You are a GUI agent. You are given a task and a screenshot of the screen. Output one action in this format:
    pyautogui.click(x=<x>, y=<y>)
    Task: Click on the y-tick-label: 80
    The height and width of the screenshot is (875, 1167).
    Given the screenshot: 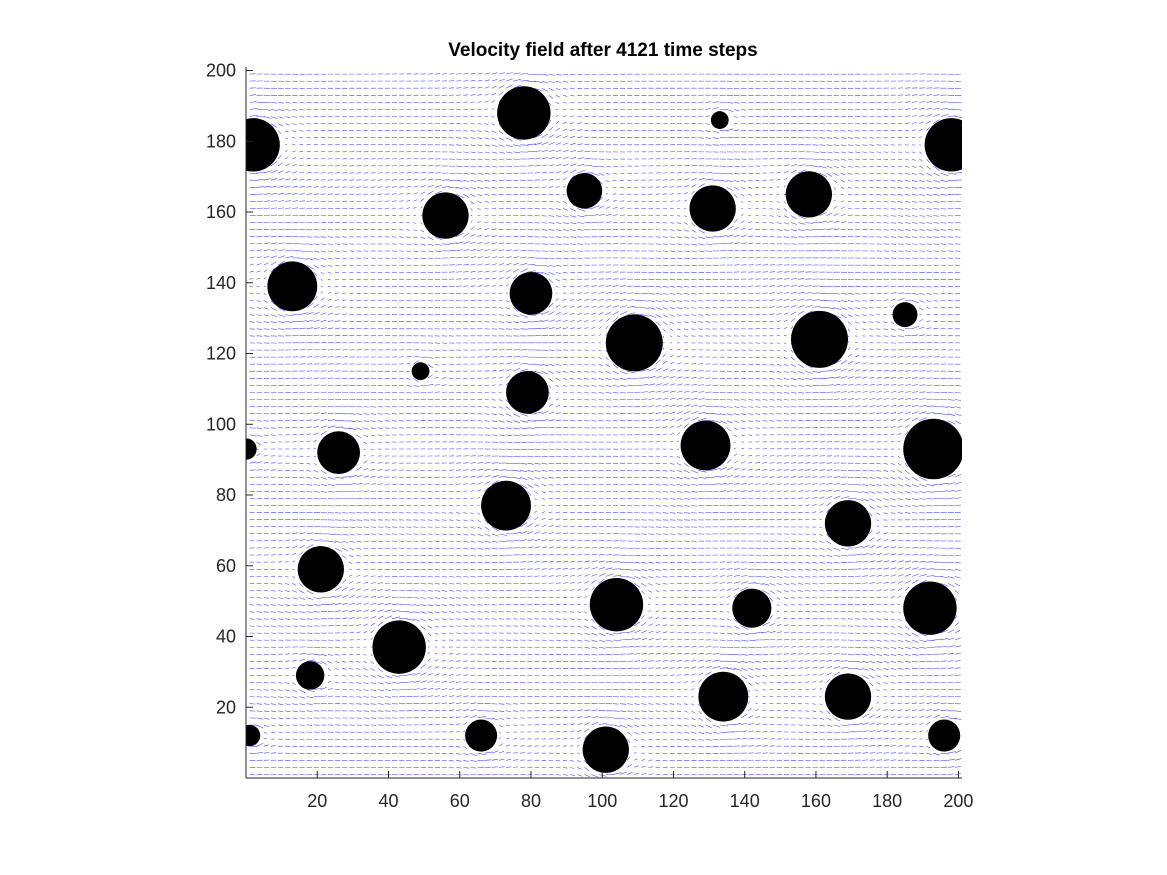 What is the action you would take?
    pyautogui.click(x=226, y=495)
    